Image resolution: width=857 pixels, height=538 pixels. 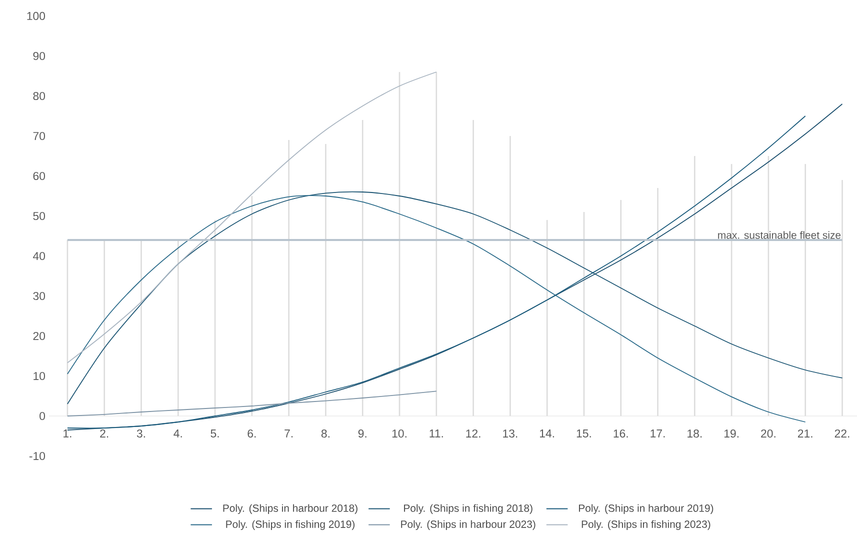 What do you see at coordinates (39, 56) in the screenshot?
I see `y-tick-label: 90` at bounding box center [39, 56].